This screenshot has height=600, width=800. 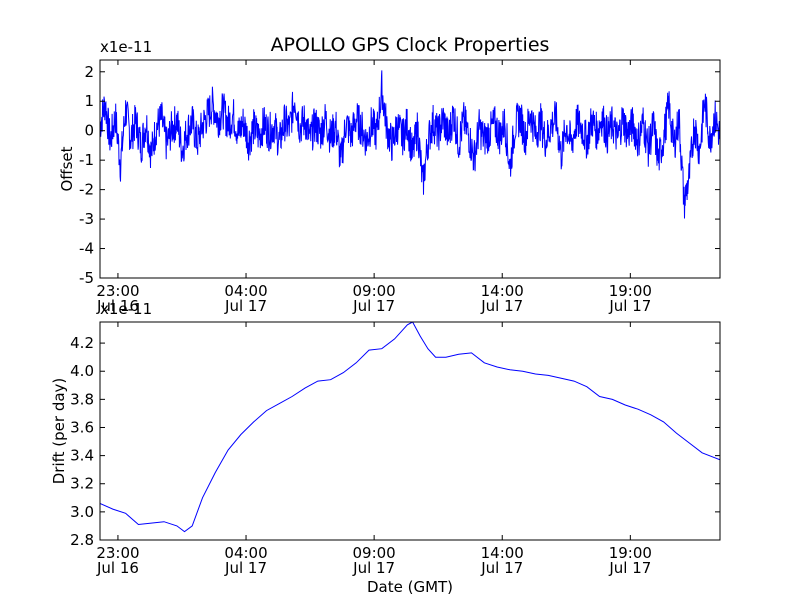 I want to click on y-tick-label: 3.2, so click(x=82, y=484).